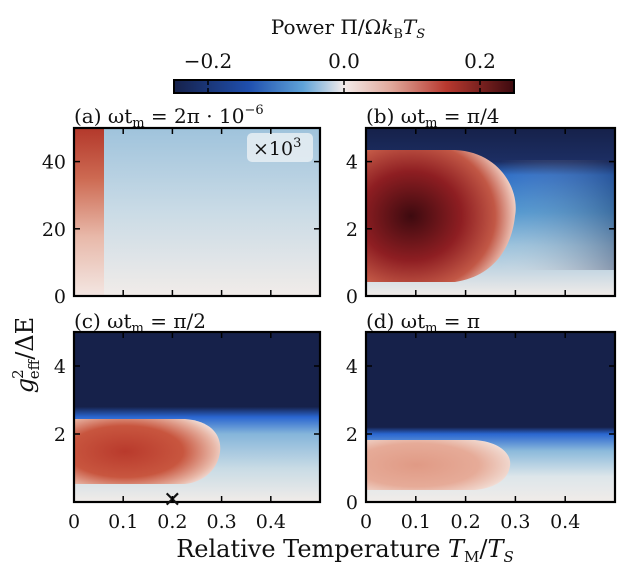 This screenshot has width=634, height=587. What do you see at coordinates (89, 212) in the screenshot?
I see `panel-a-positive-band` at bounding box center [89, 212].